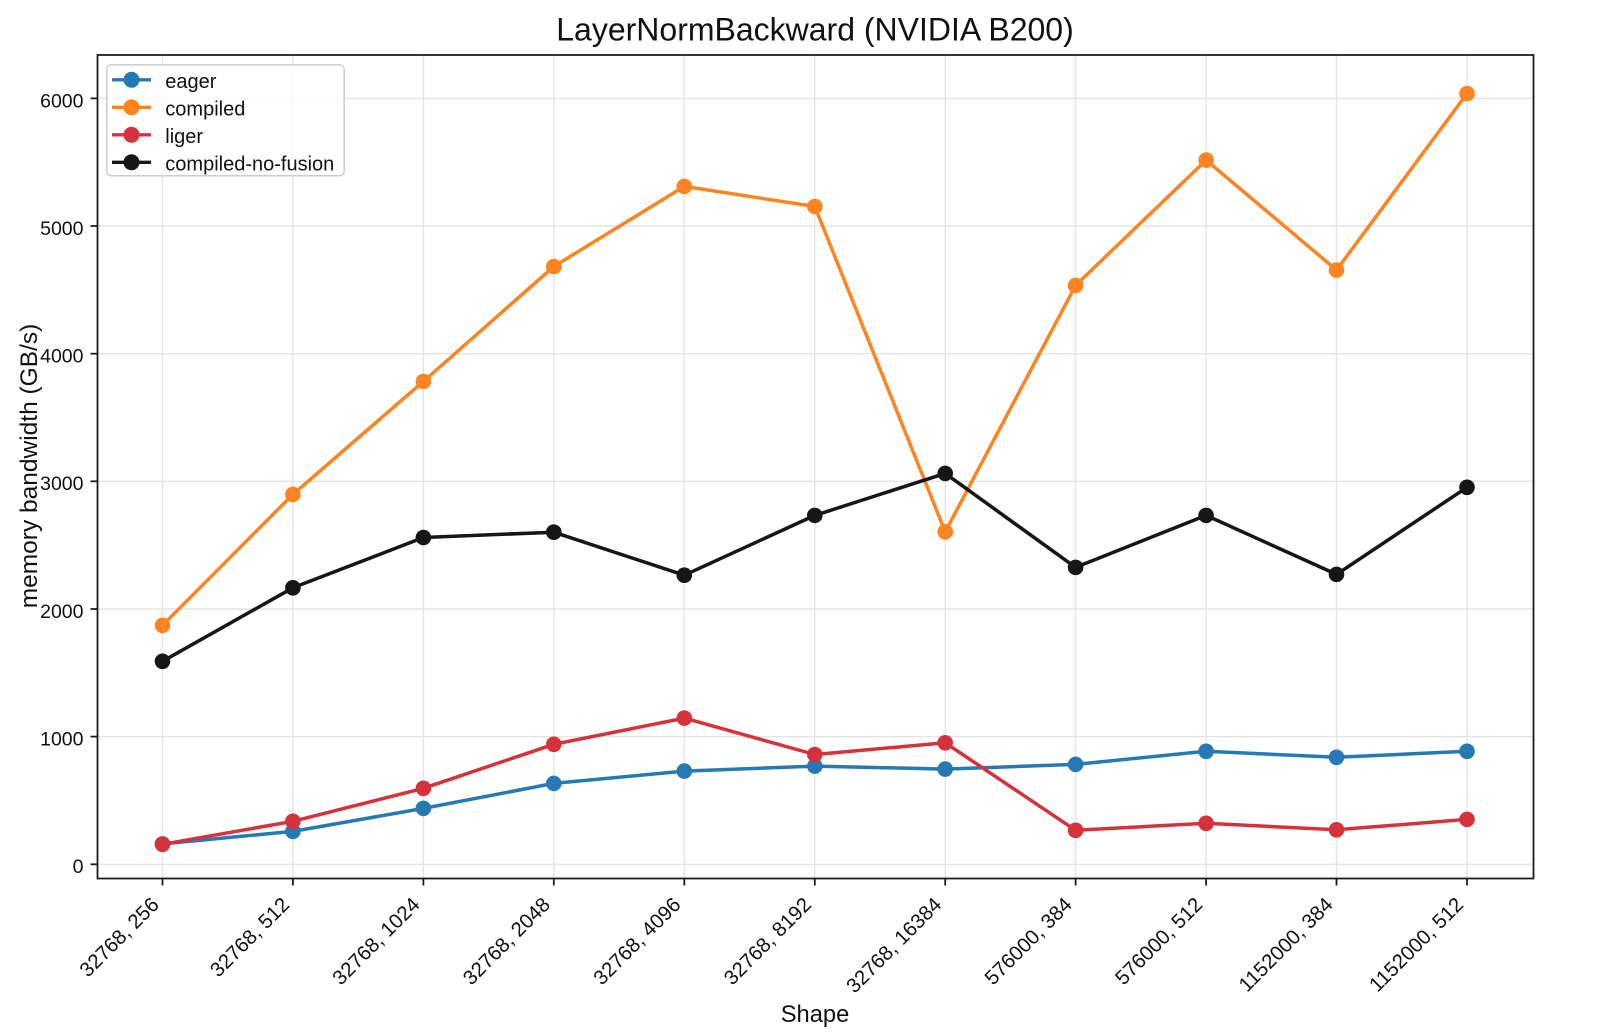  I want to click on svg-text: 4000, so click(62, 357).